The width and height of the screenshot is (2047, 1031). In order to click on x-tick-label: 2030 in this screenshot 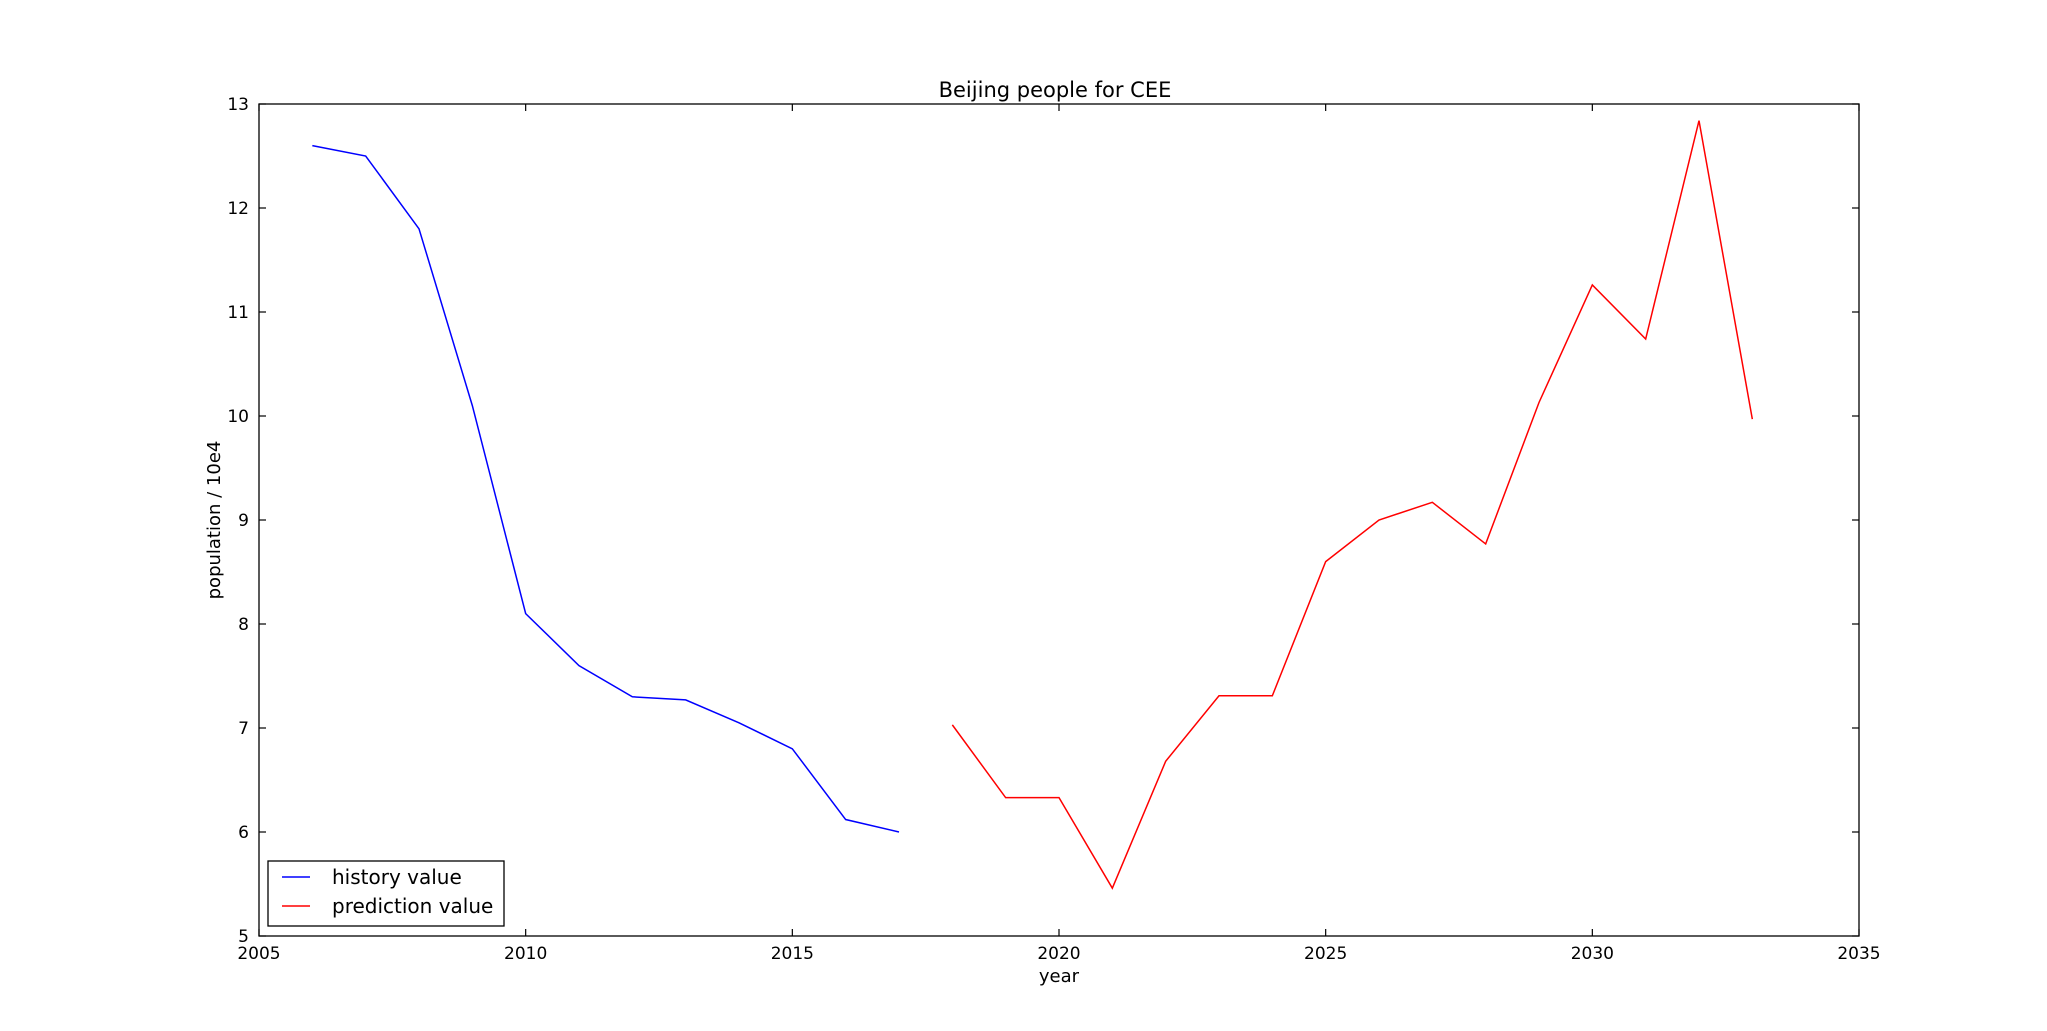, I will do `click(1592, 954)`.